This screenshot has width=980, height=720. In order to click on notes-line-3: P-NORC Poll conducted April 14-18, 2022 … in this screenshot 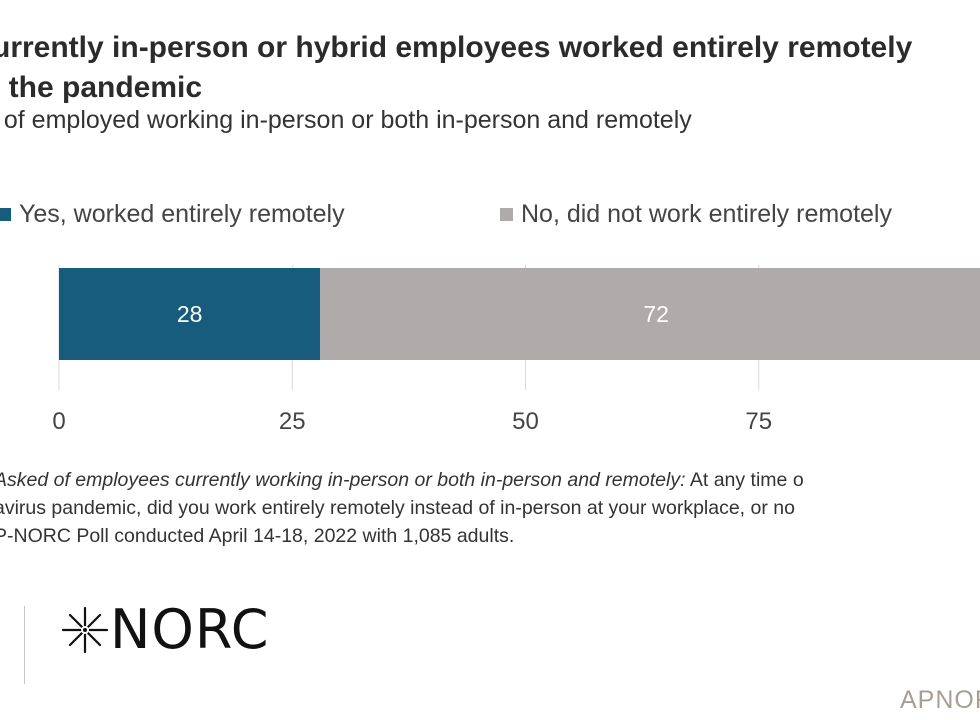, I will do `click(257, 536)`.